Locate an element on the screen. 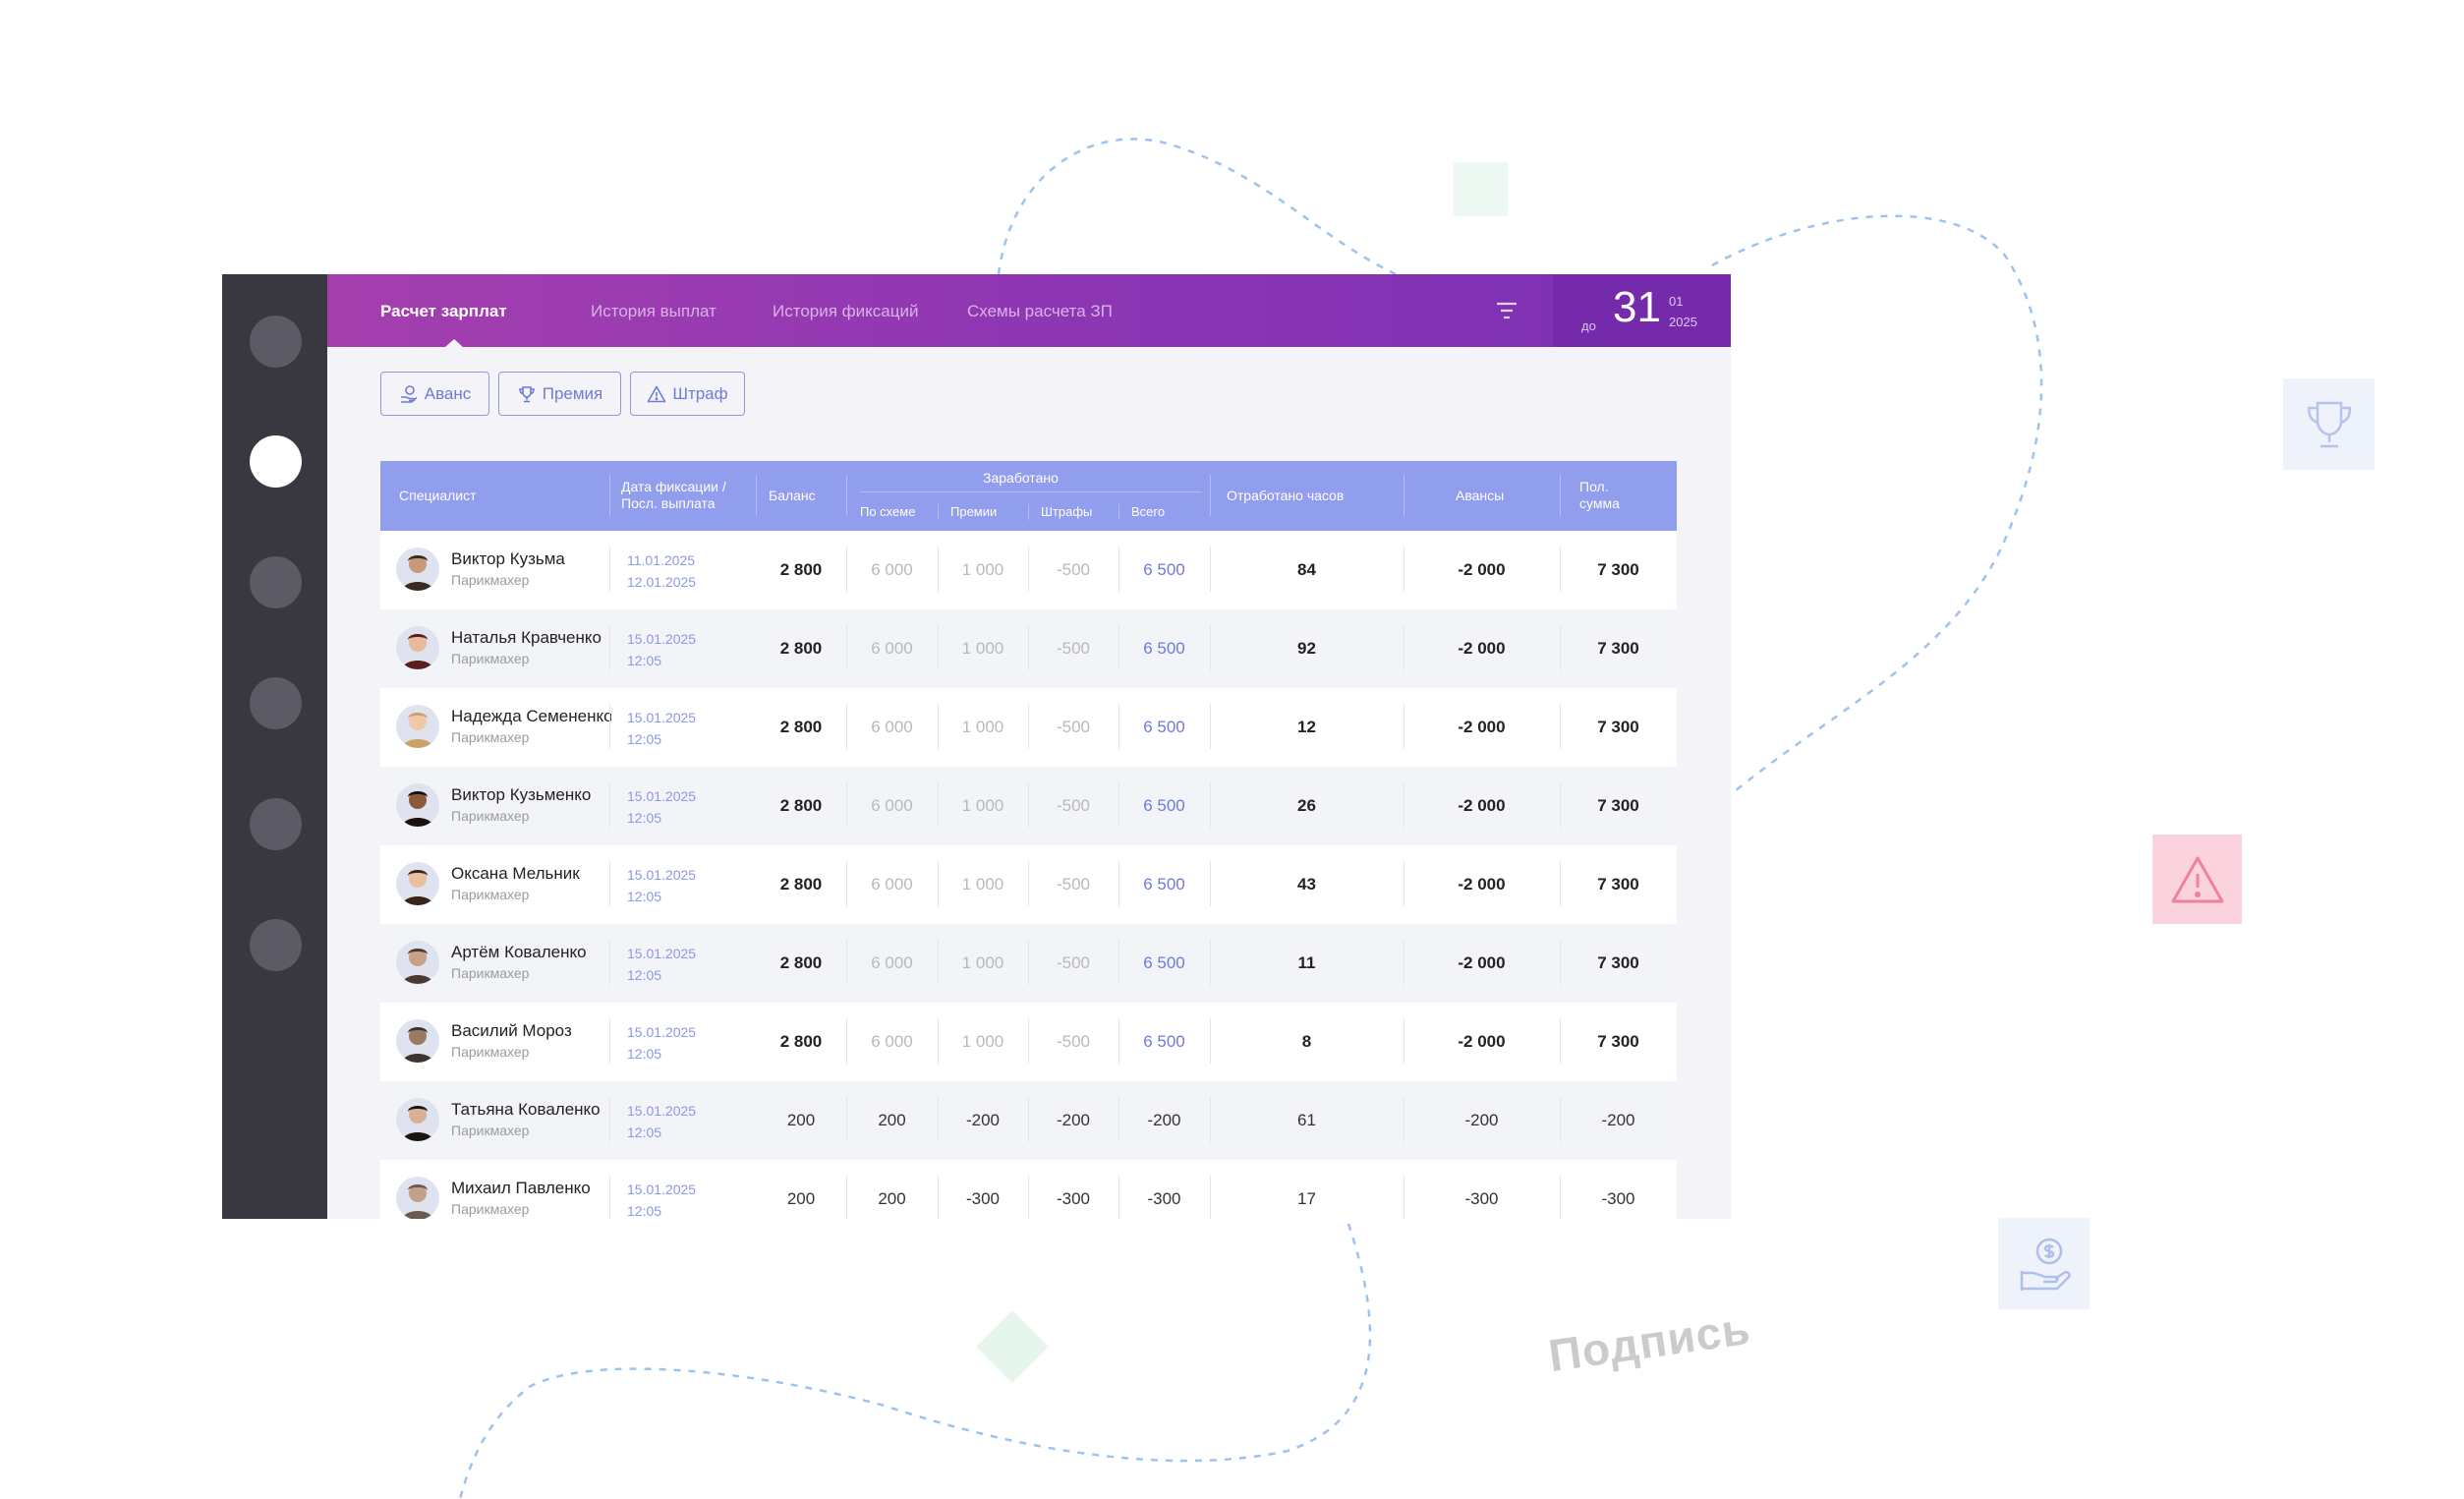 Image resolution: width=2464 pixels, height=1499 pixels. col-hours: Отработано часов is located at coordinates (1286, 495).